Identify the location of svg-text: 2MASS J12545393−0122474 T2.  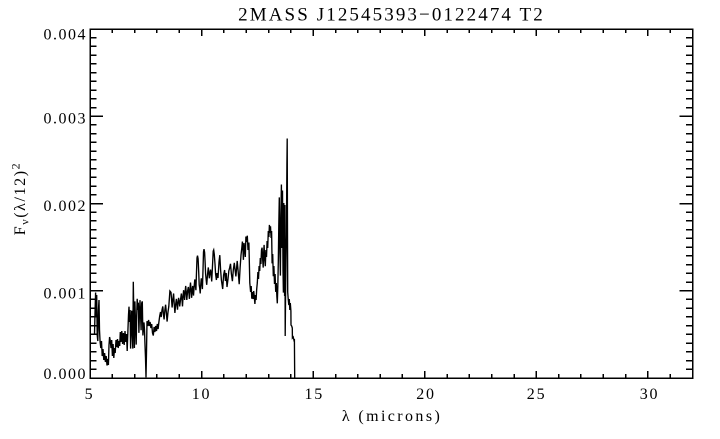
(391, 15).